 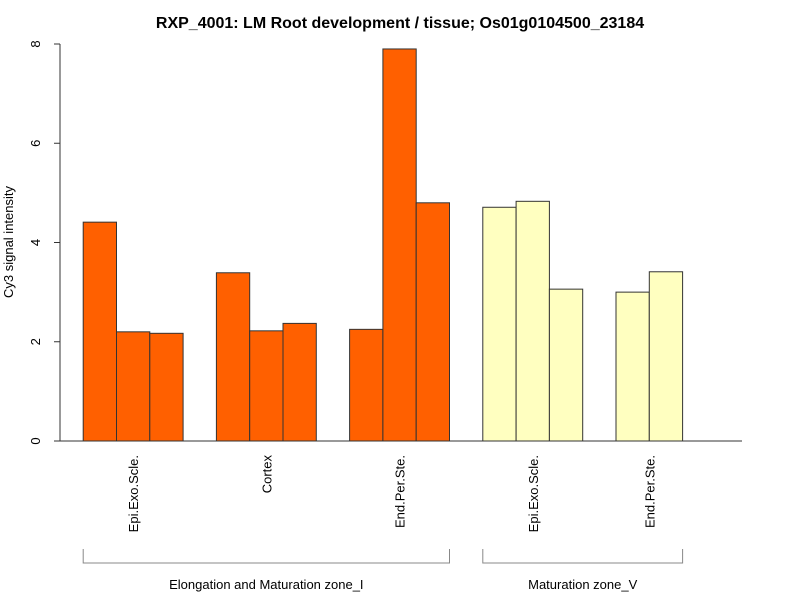 What do you see at coordinates (35, 242) in the screenshot?
I see `y-tick-label: 4` at bounding box center [35, 242].